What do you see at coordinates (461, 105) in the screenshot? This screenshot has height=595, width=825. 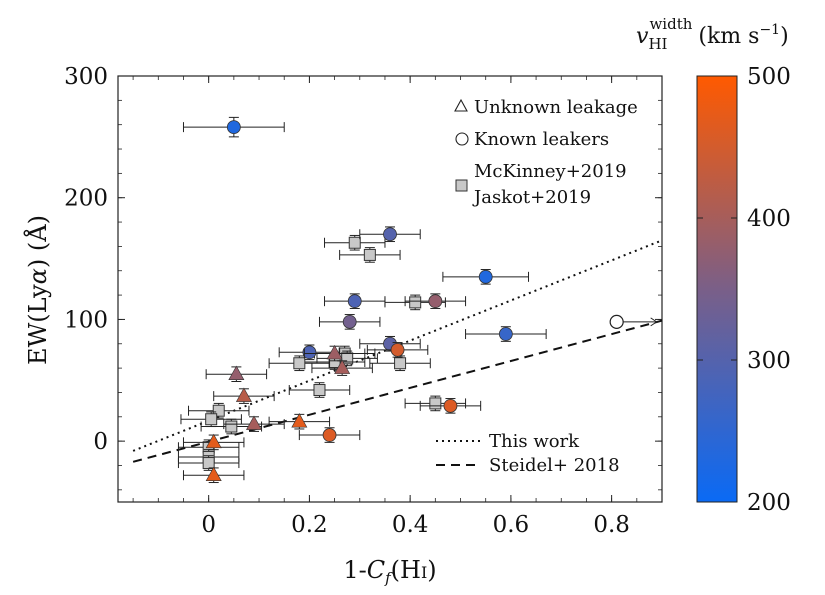 I see `legend-triangle-marker` at bounding box center [461, 105].